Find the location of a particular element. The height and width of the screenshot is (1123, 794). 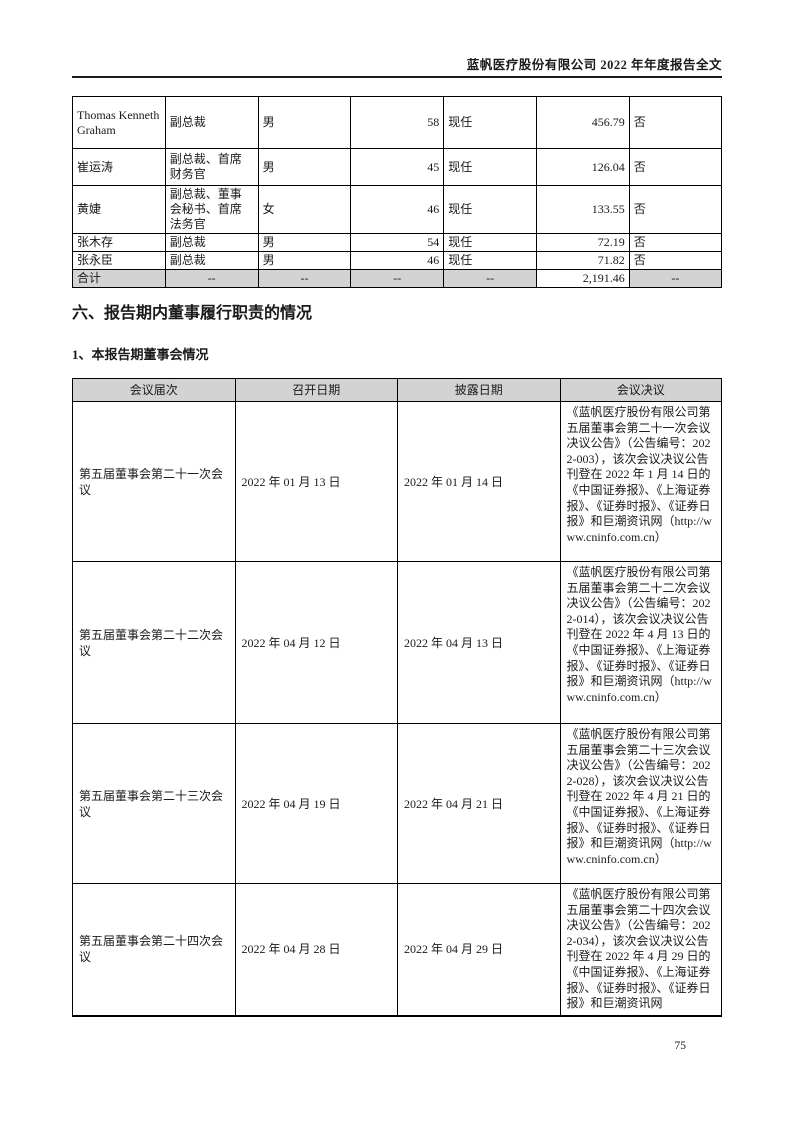

officer-row: 黄婕 副总裁、董事会秘书、首席法务官 女 46 现任 133.55 否 is located at coordinates (397, 209).